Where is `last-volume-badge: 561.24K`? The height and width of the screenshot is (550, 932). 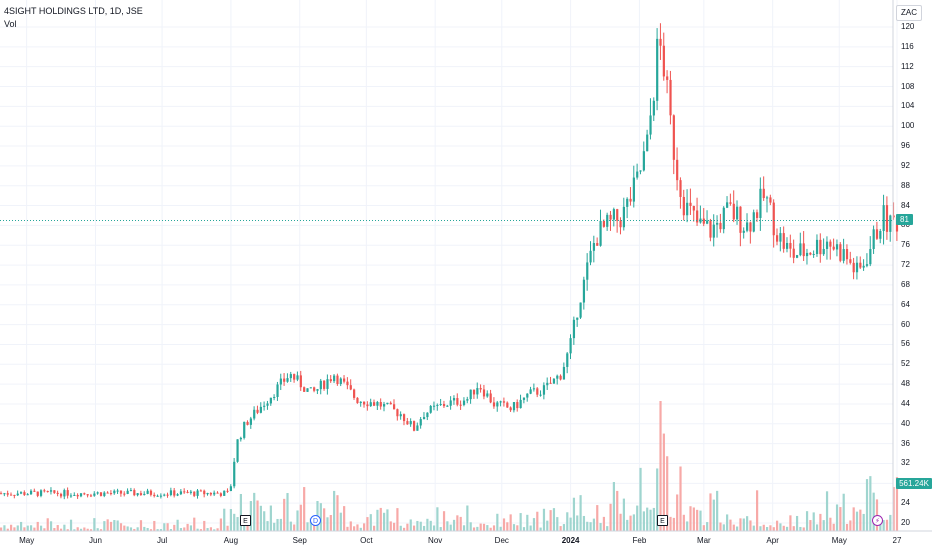
last-volume-badge: 561.24K is located at coordinates (914, 483).